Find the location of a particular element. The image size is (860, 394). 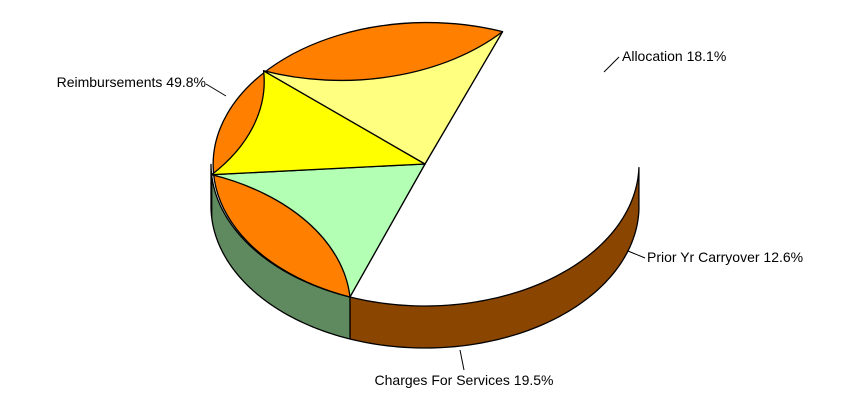

slice-label-reimbursements: Reimbursements 49.8% is located at coordinates (131, 82).